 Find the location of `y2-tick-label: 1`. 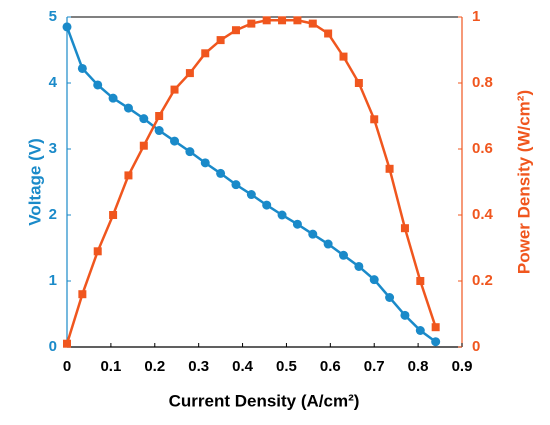

y2-tick-label: 1 is located at coordinates (476, 16).